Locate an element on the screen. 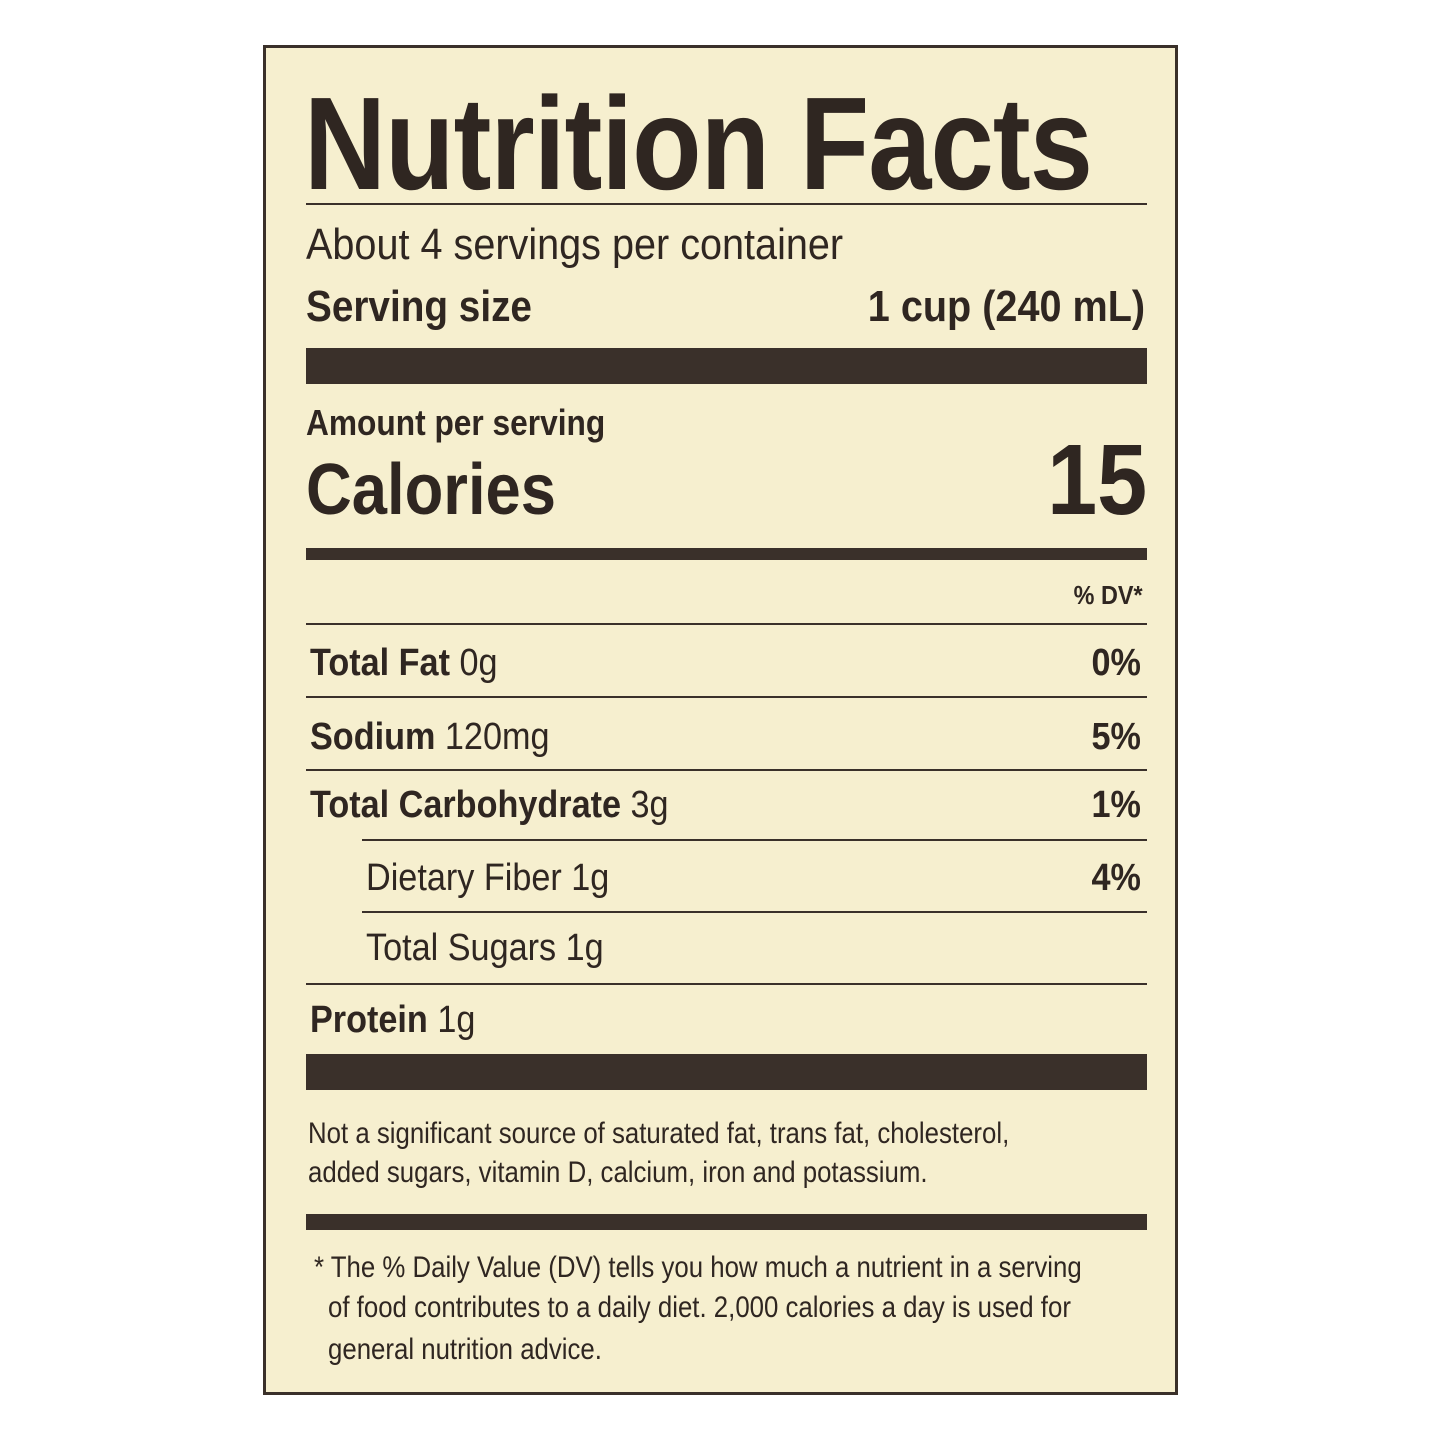 The height and width of the screenshot is (1445, 1445). nutrient-name: Protein 1g is located at coordinates (392, 1020).